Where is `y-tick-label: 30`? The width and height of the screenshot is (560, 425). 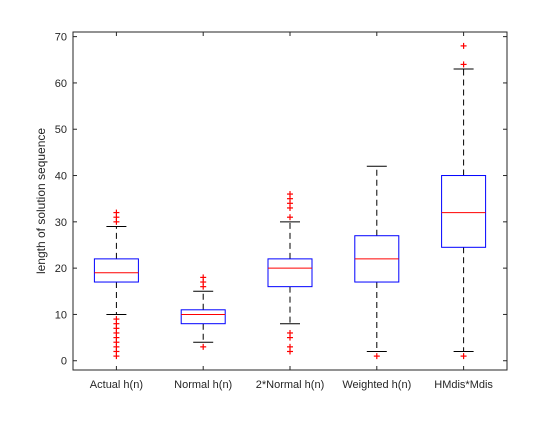
y-tick-label: 30 is located at coordinates (61, 223).